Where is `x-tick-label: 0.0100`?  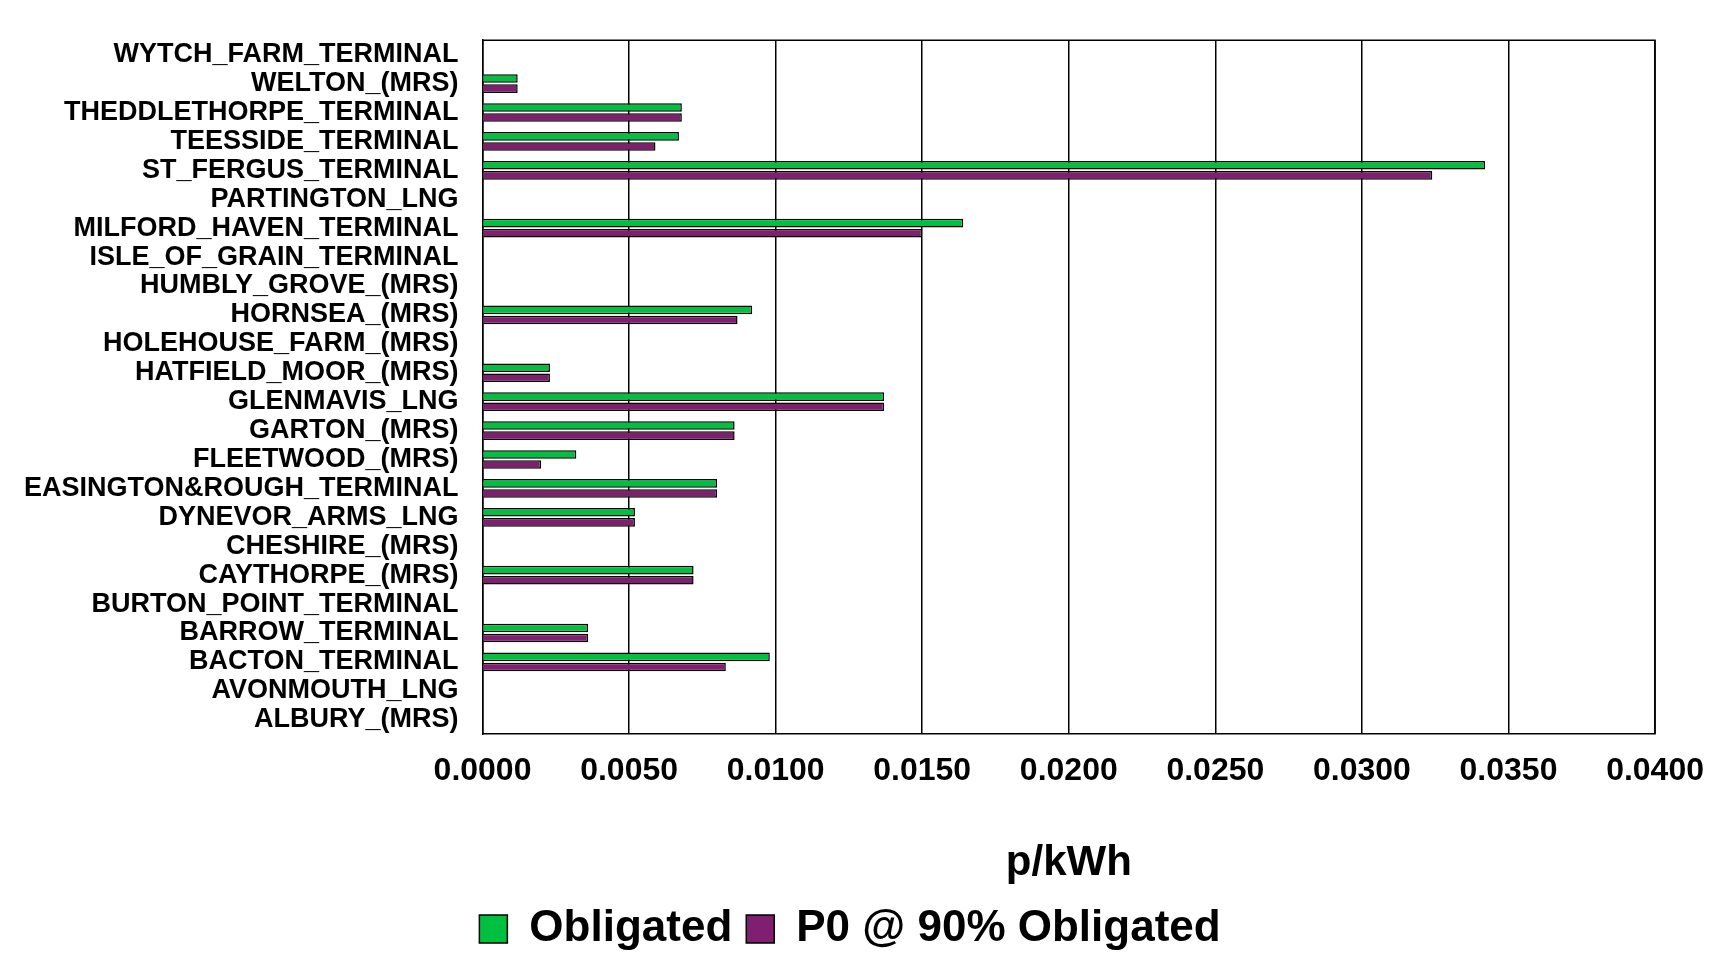
x-tick-label: 0.0100 is located at coordinates (775, 769).